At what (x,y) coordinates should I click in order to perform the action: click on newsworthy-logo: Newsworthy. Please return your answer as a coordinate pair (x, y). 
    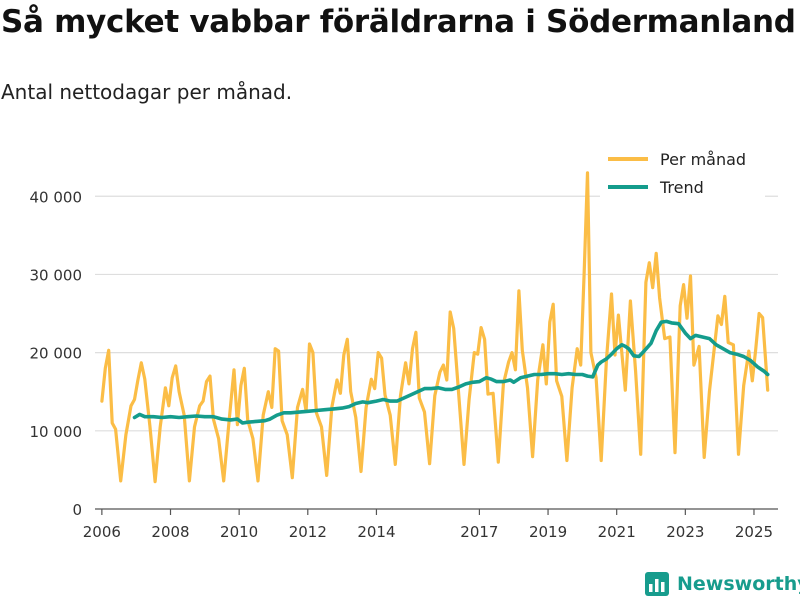
    Looking at the image, I should click on (722, 584).